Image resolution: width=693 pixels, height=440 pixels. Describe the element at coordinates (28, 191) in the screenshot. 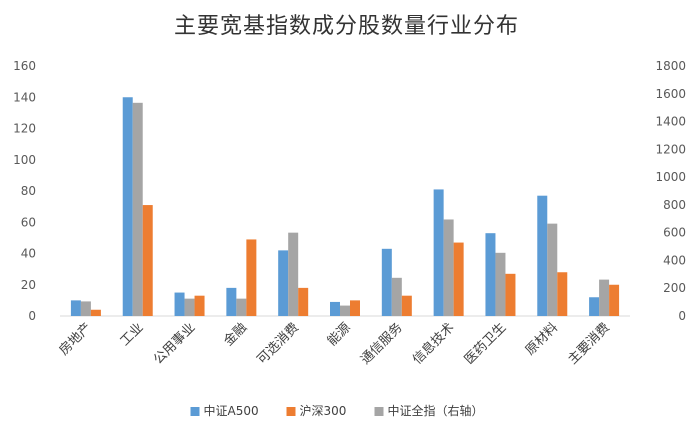

I see `left-axis-tick-label: 80` at that location.